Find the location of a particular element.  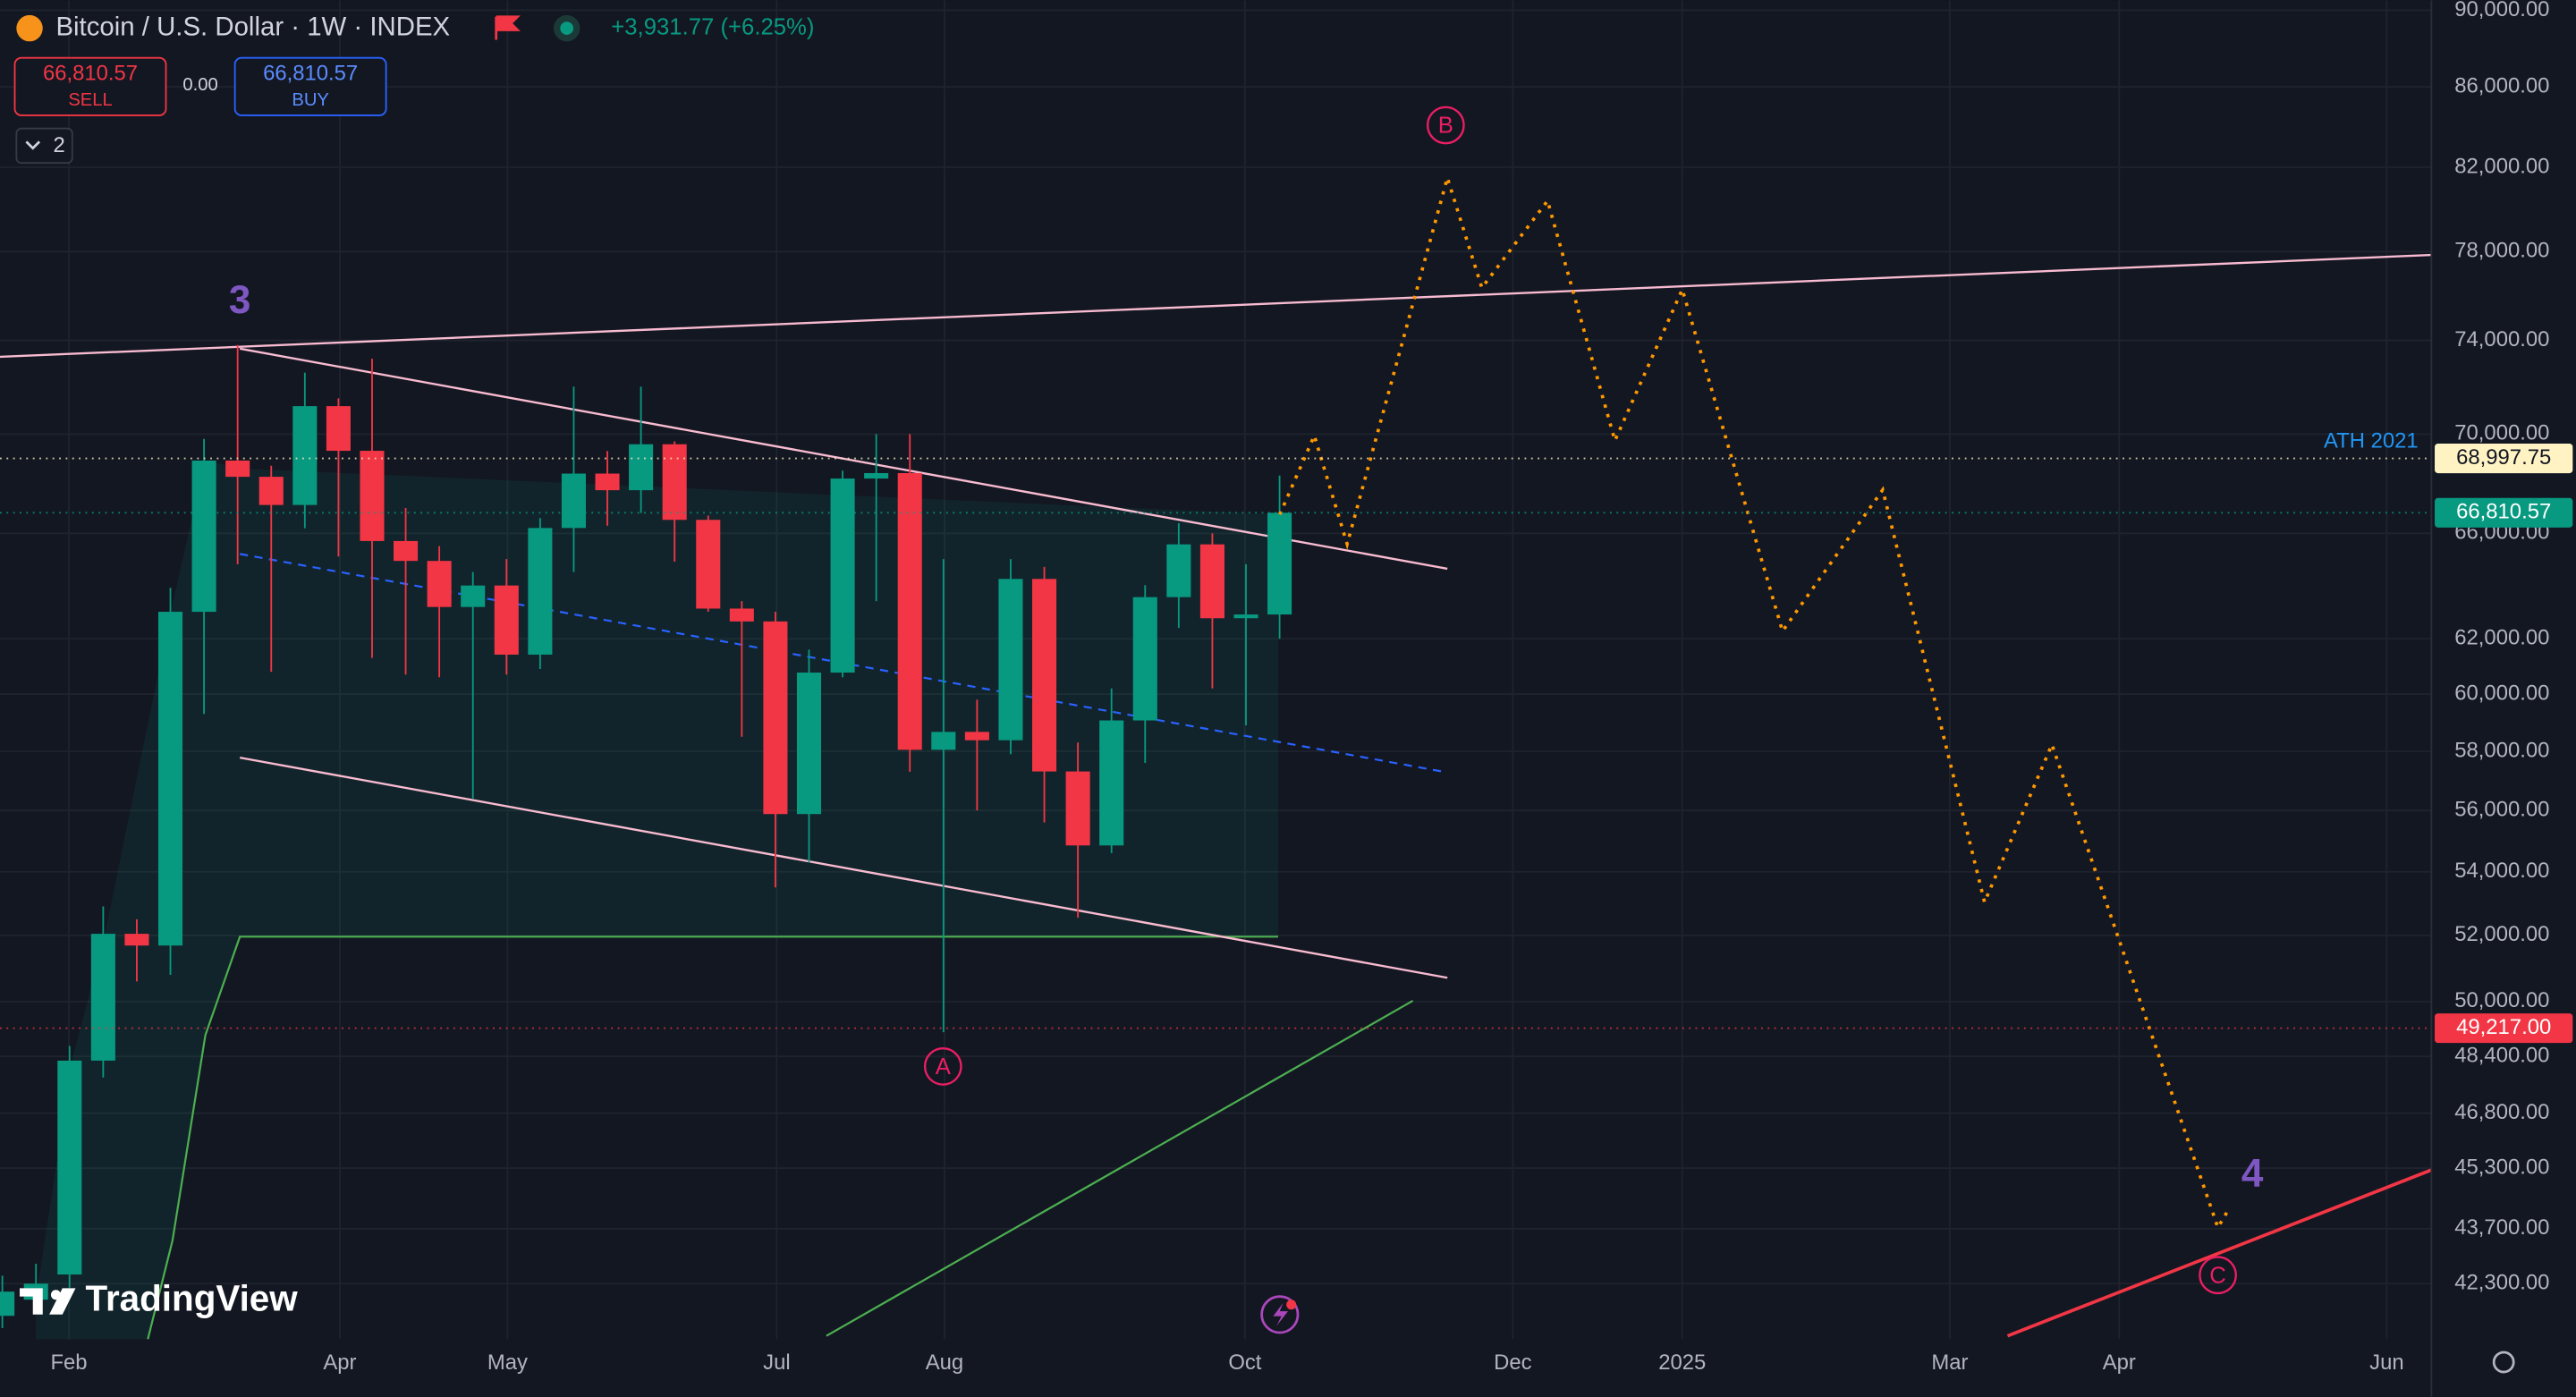

y-tick-label: 70,000.00 is located at coordinates (2501, 433).